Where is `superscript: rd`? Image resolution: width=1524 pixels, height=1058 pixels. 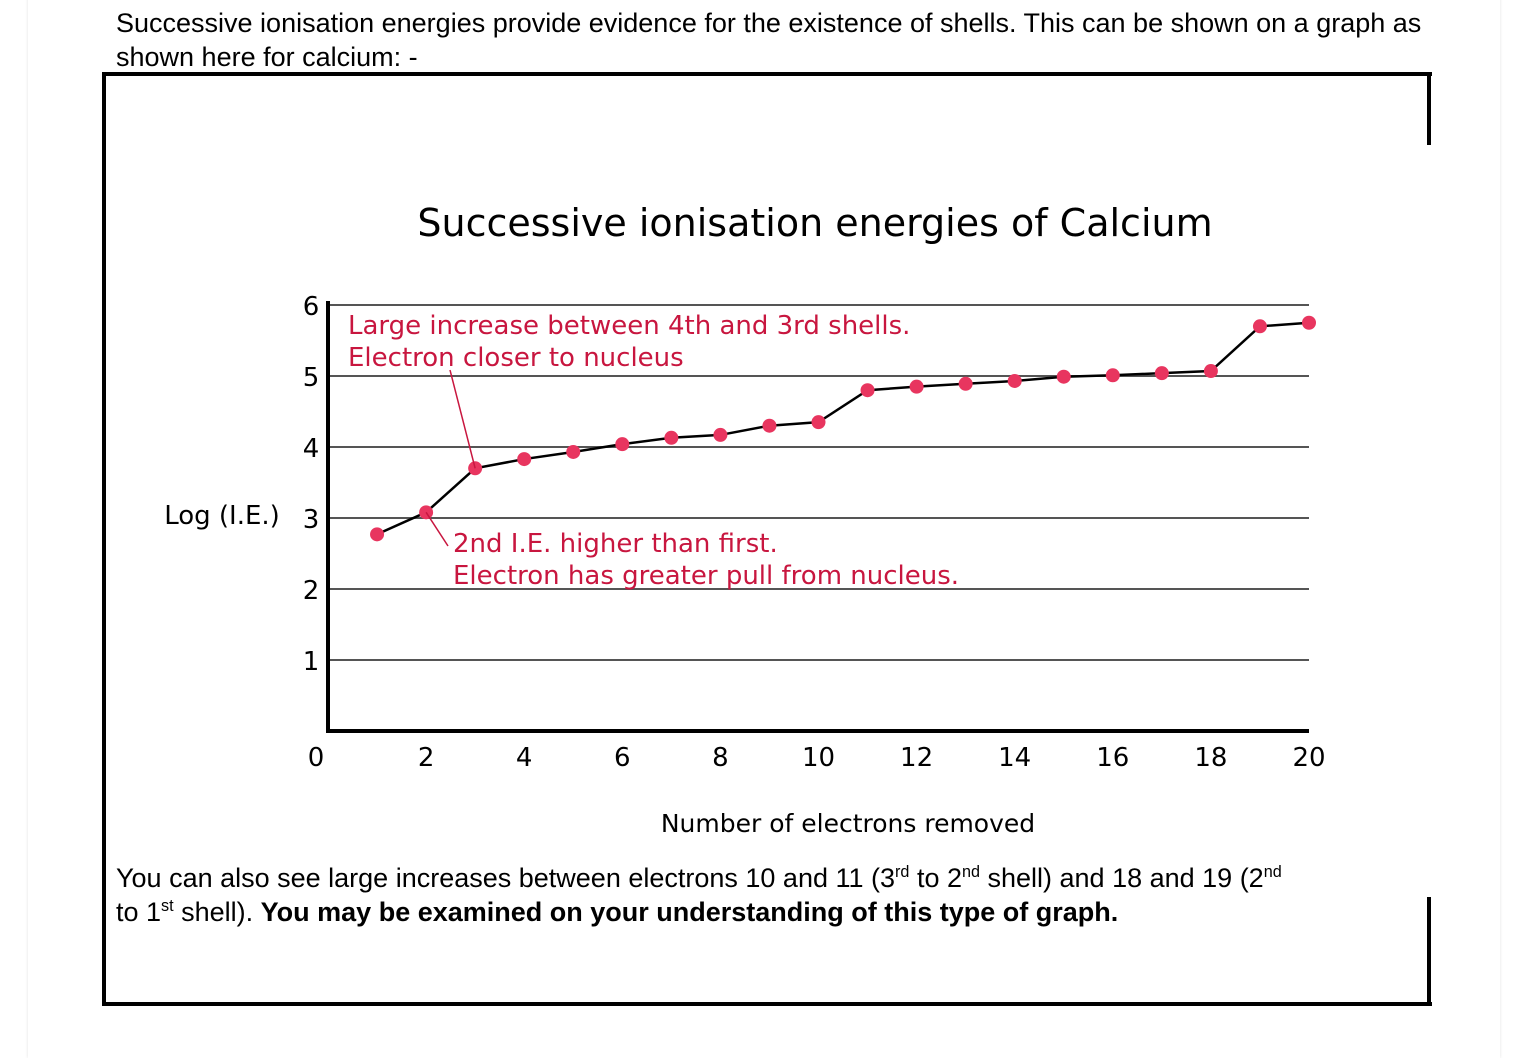
superscript: rd is located at coordinates (902, 872).